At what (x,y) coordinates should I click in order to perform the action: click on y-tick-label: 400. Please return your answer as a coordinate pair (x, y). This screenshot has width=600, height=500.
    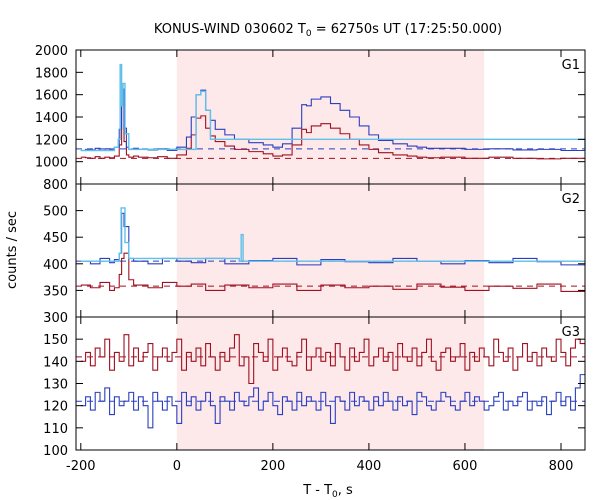
    Looking at the image, I should click on (55, 265).